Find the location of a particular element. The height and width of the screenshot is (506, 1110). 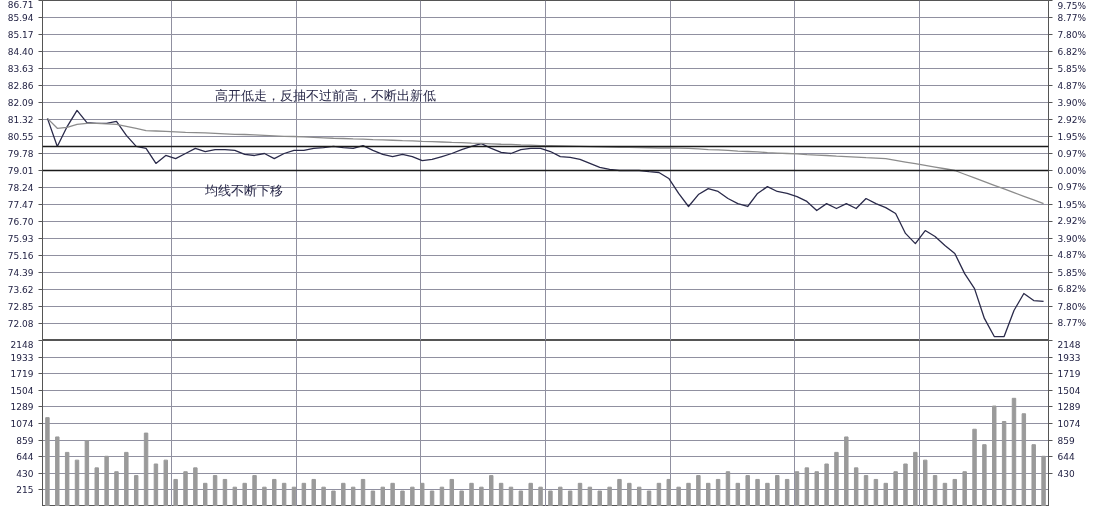

y-tick-label: 84.40 is located at coordinates (20, 52).